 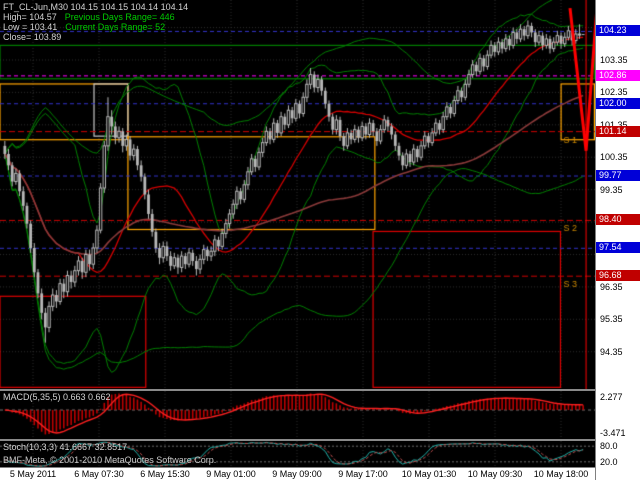 I want to click on price-tick-label: 102.35, so click(x=614, y=92).